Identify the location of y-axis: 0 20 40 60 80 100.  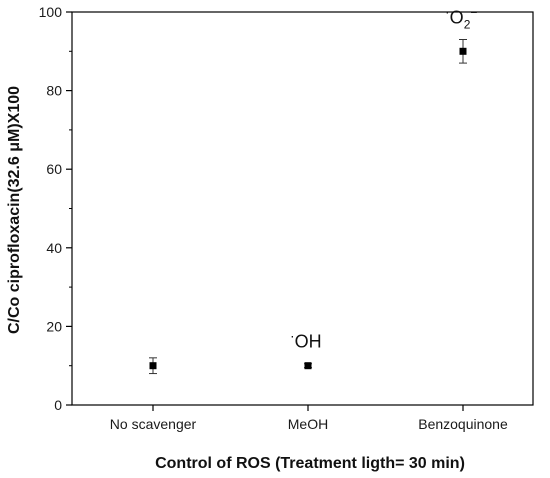
(55, 208).